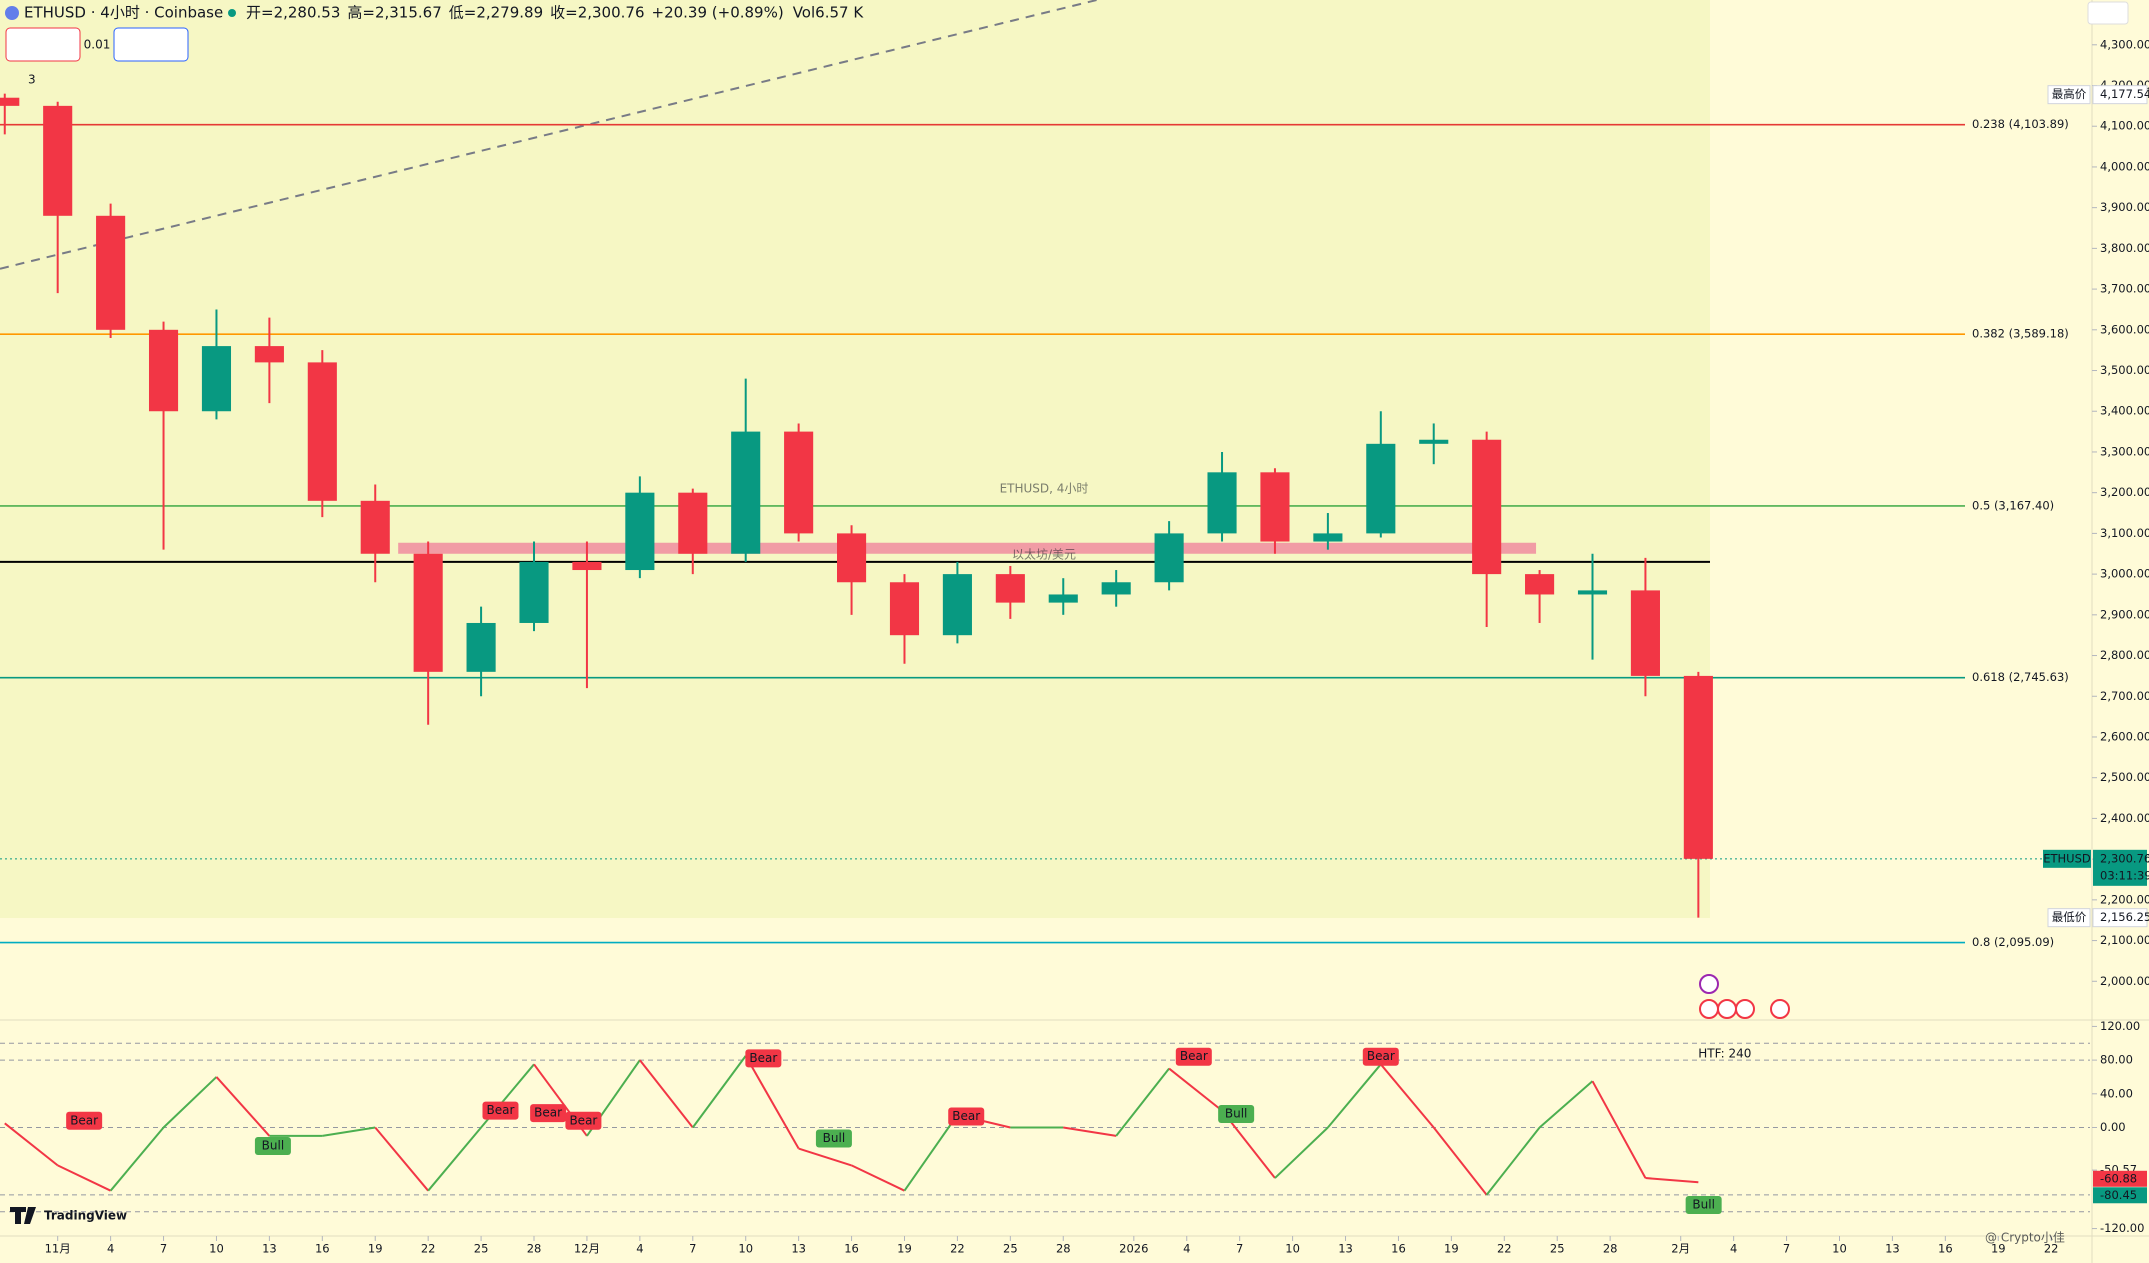 Image resolution: width=2149 pixels, height=1263 pixels. What do you see at coordinates (2120, 1026) in the screenshot?
I see `indicator-tick-label: 120.00` at bounding box center [2120, 1026].